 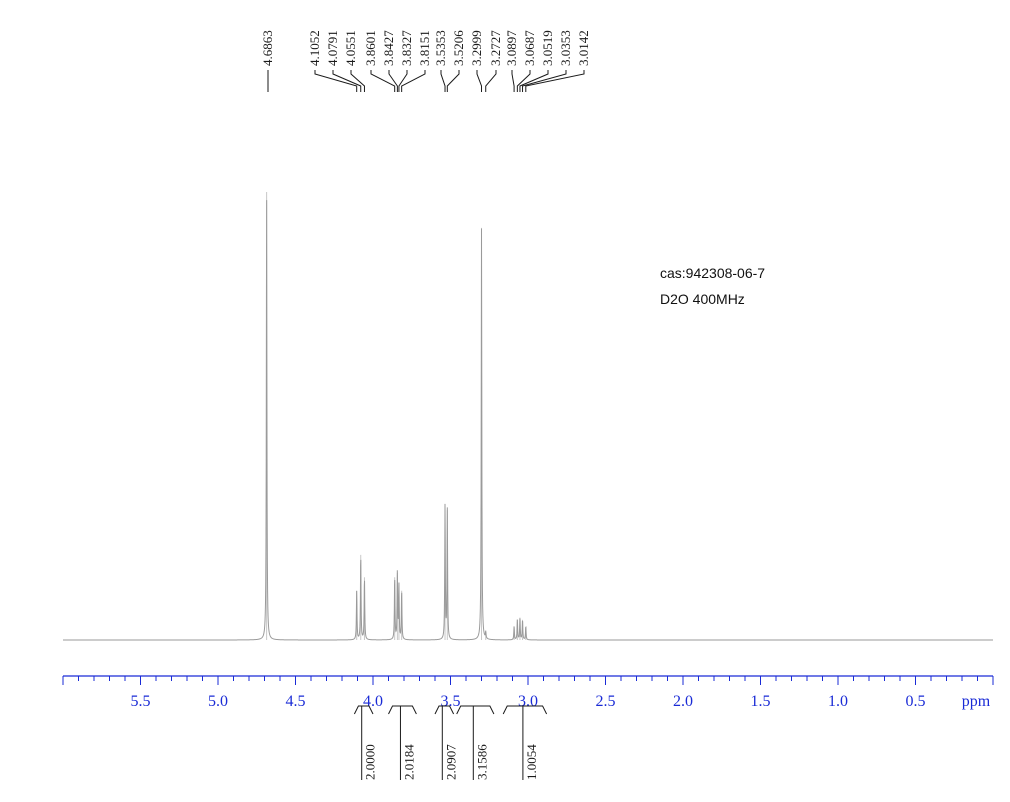 What do you see at coordinates (481, 762) in the screenshot?
I see `integral-label-3: 3.1586` at bounding box center [481, 762].